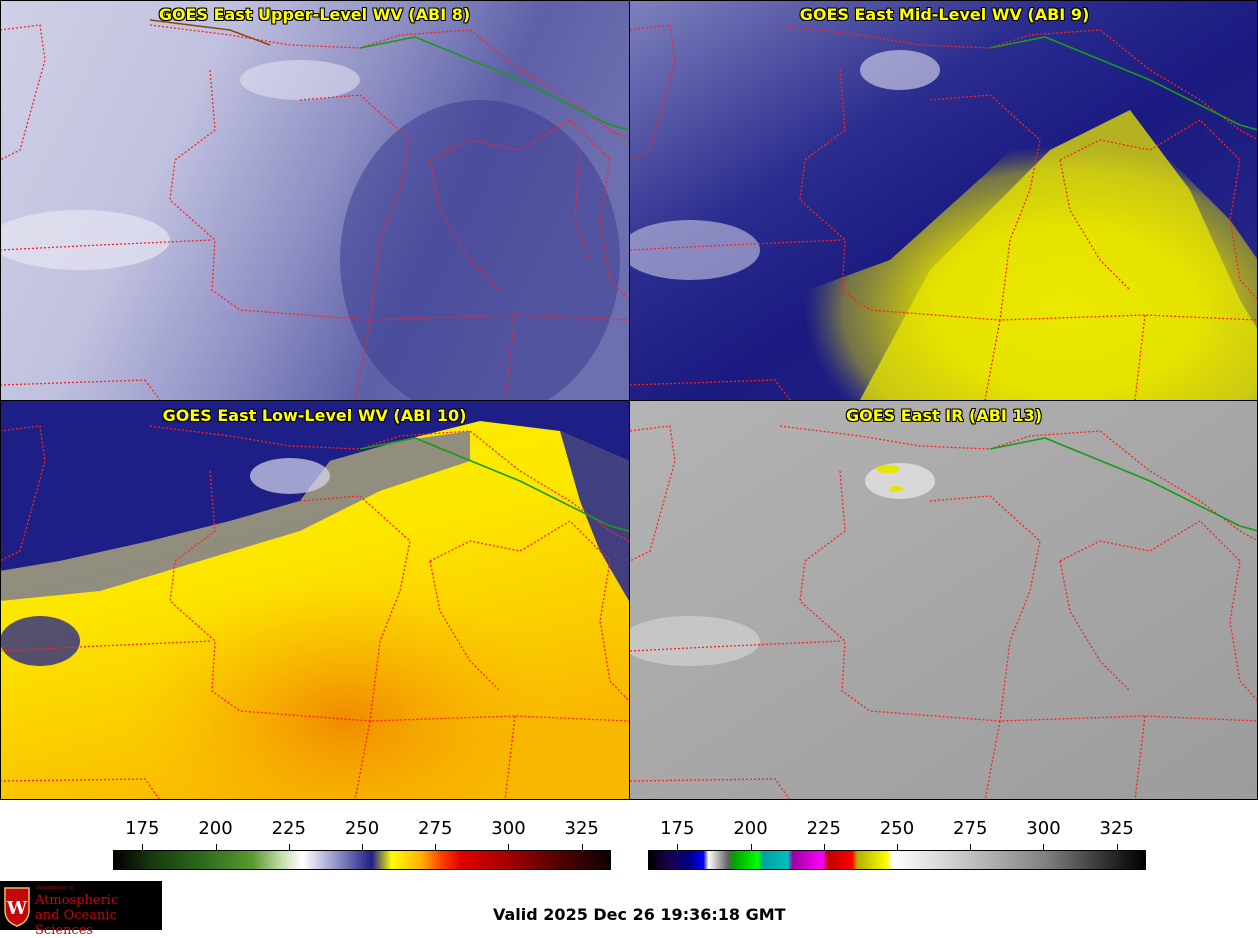 This screenshot has width=1258, height=938. Describe the element at coordinates (314, 415) in the screenshot. I see `panel-title: GOES East Low-Level WV (ABI 10)` at that location.